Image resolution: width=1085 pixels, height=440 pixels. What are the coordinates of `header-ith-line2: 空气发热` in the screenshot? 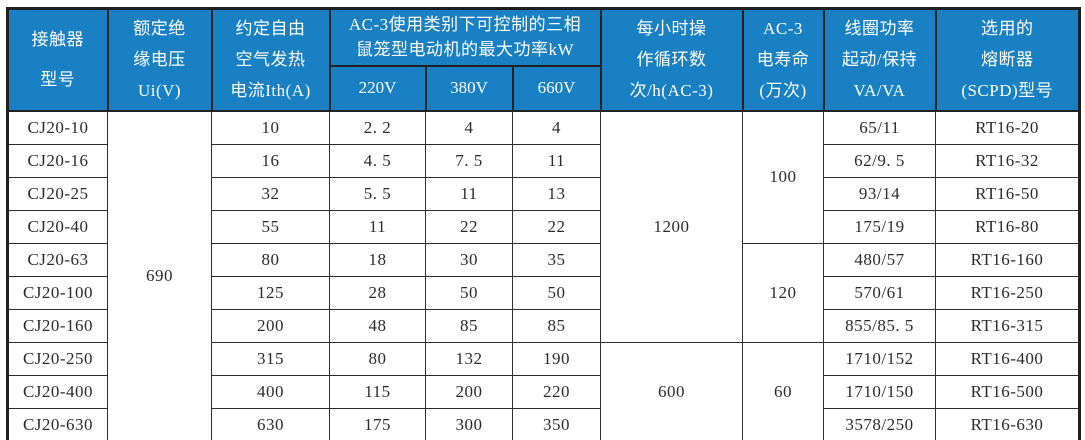 It's located at (270, 60).